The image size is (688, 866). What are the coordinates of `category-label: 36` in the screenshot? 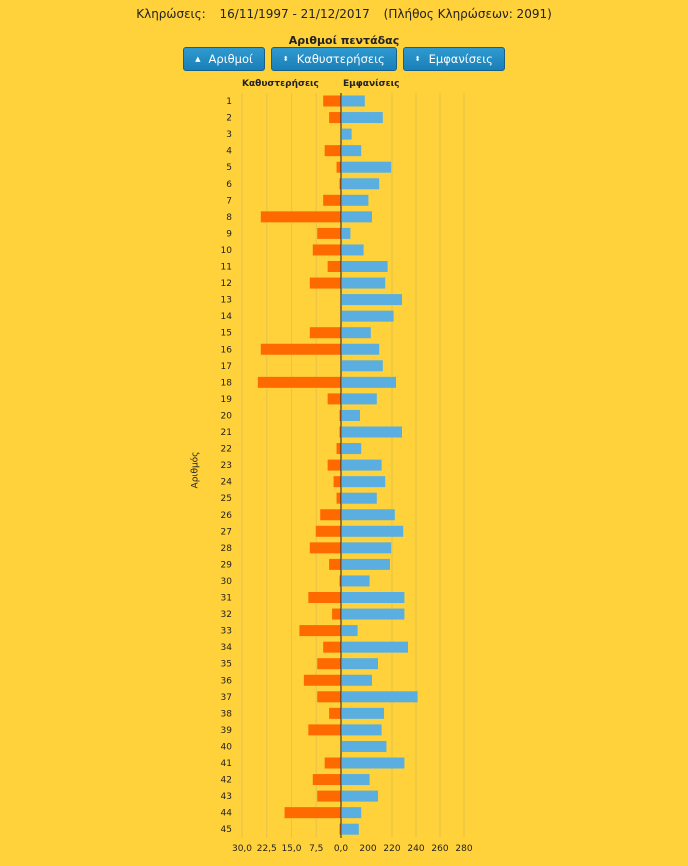 It's located at (227, 681).